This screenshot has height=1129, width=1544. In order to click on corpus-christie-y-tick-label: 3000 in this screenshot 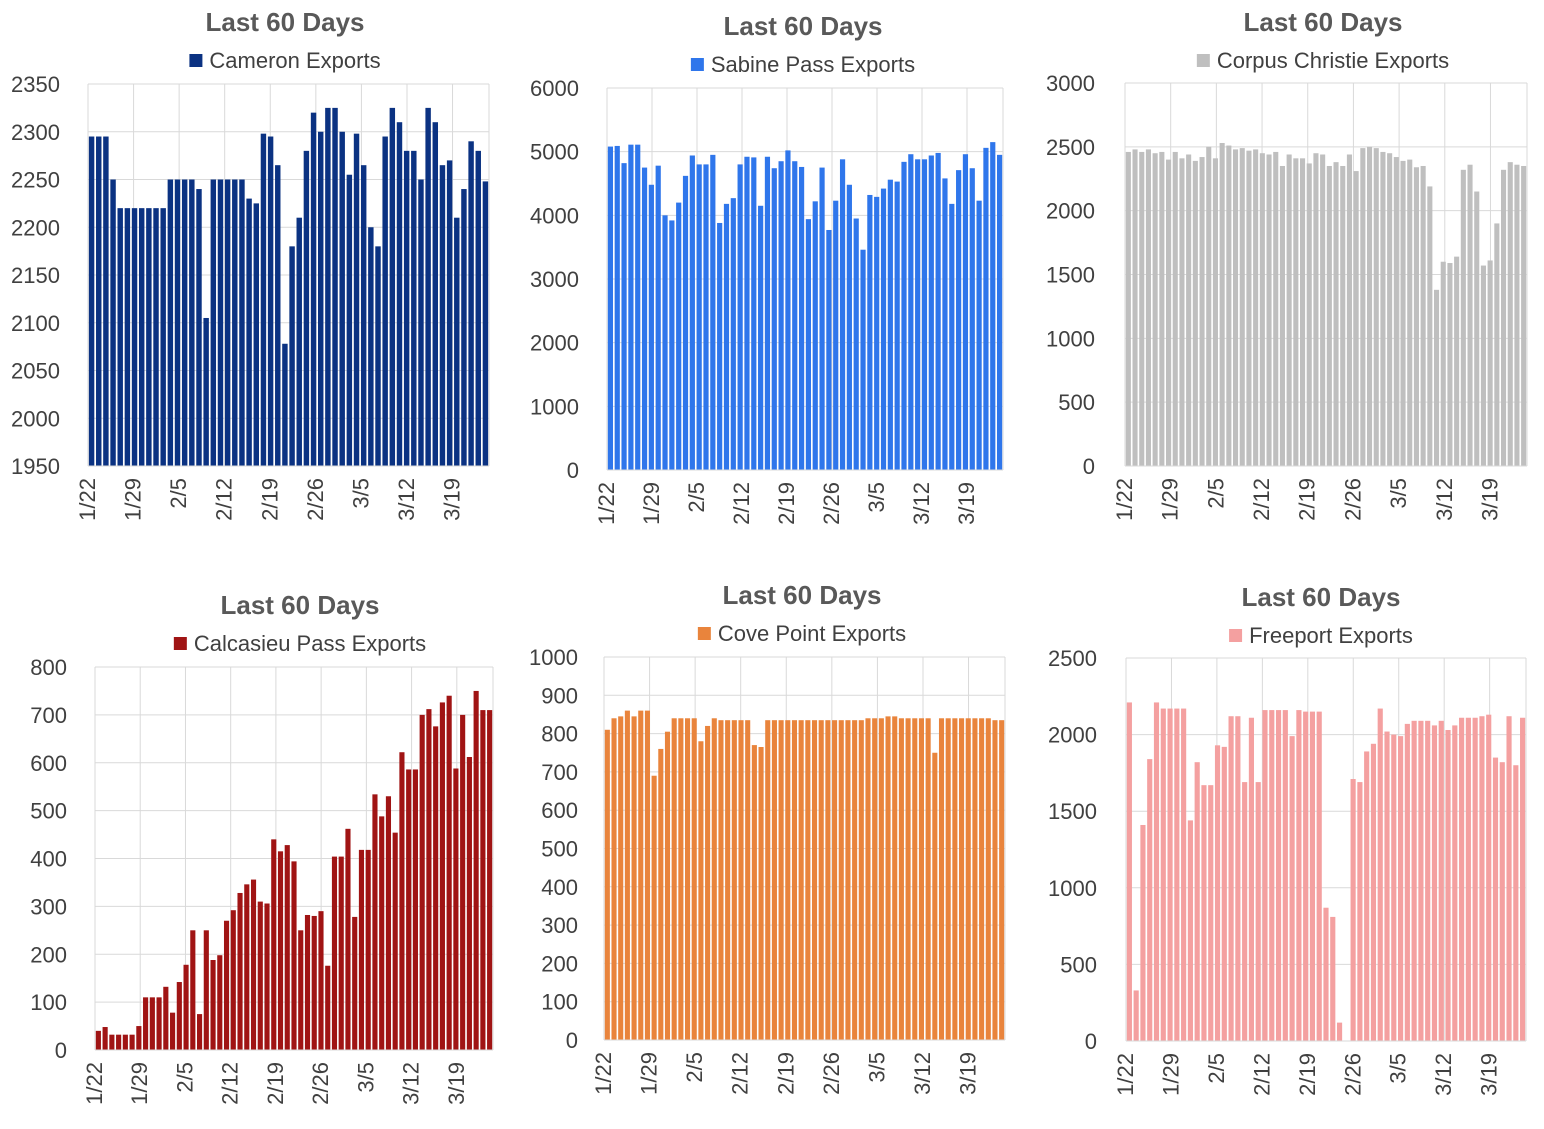, I will do `click(1070, 83)`.